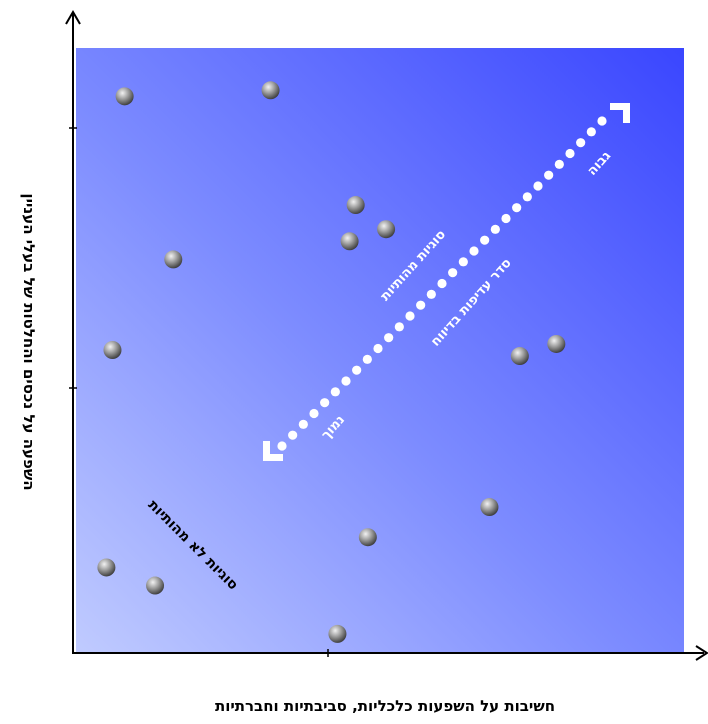  What do you see at coordinates (73, 17) in the screenshot?
I see `y-axis-arrowhead` at bounding box center [73, 17].